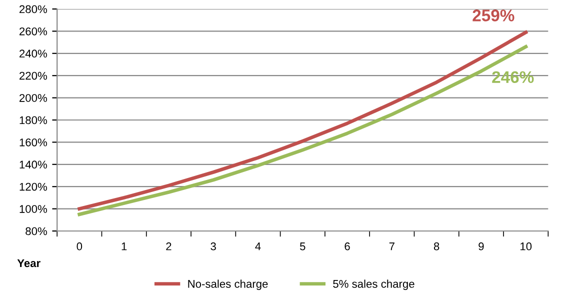  Describe the element at coordinates (33, 9) in the screenshot. I see `y-tick-label: 280%` at that location.